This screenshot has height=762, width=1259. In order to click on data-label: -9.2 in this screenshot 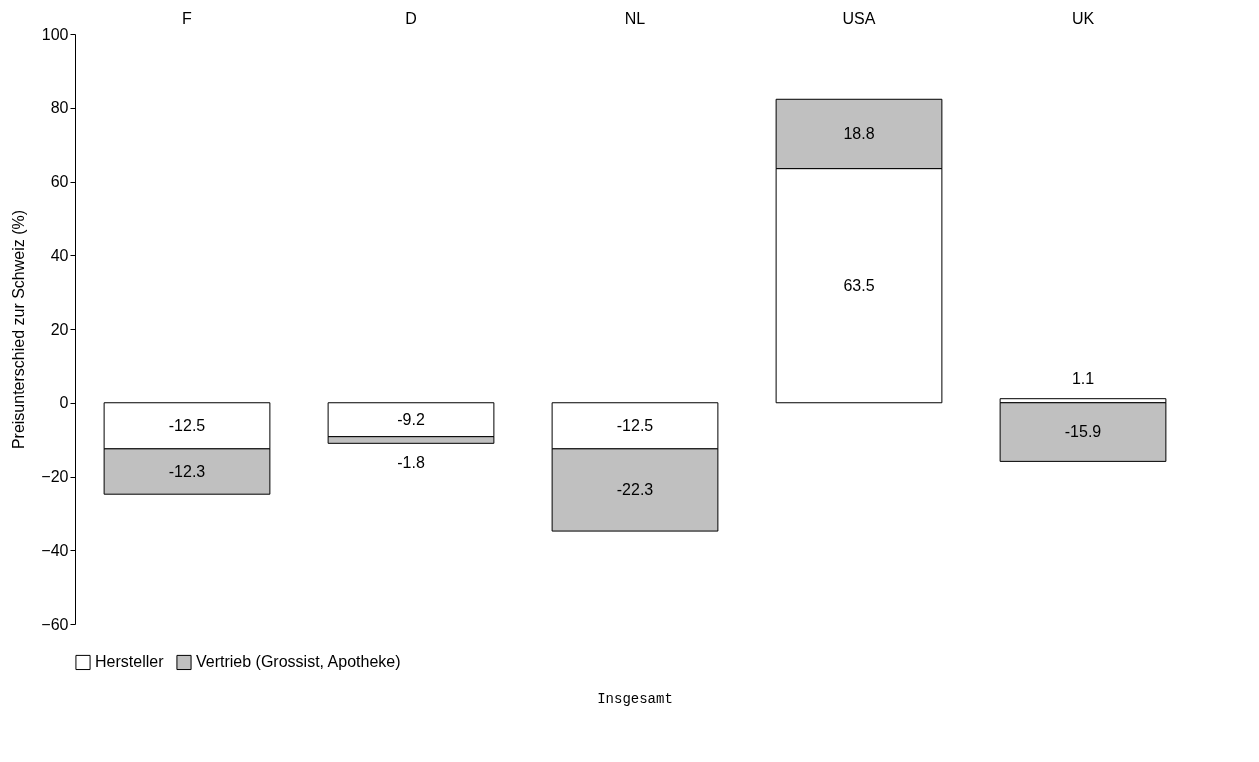, I will do `click(411, 419)`.